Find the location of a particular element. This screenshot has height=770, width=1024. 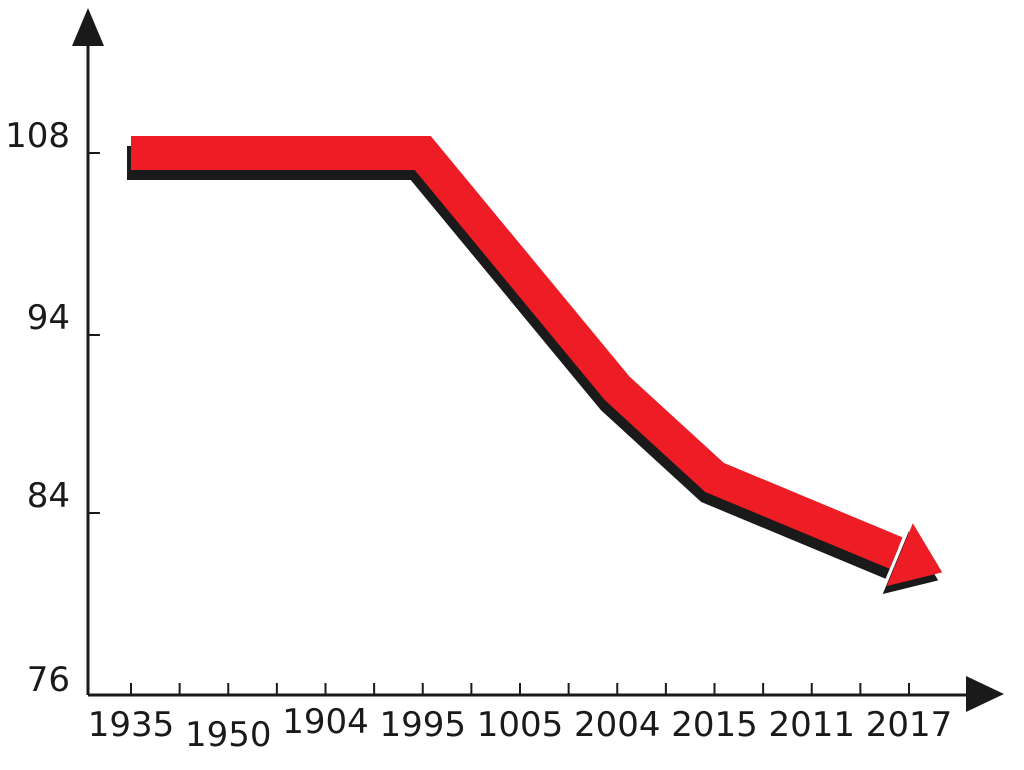

series-arrowhead is located at coordinates (914, 555).